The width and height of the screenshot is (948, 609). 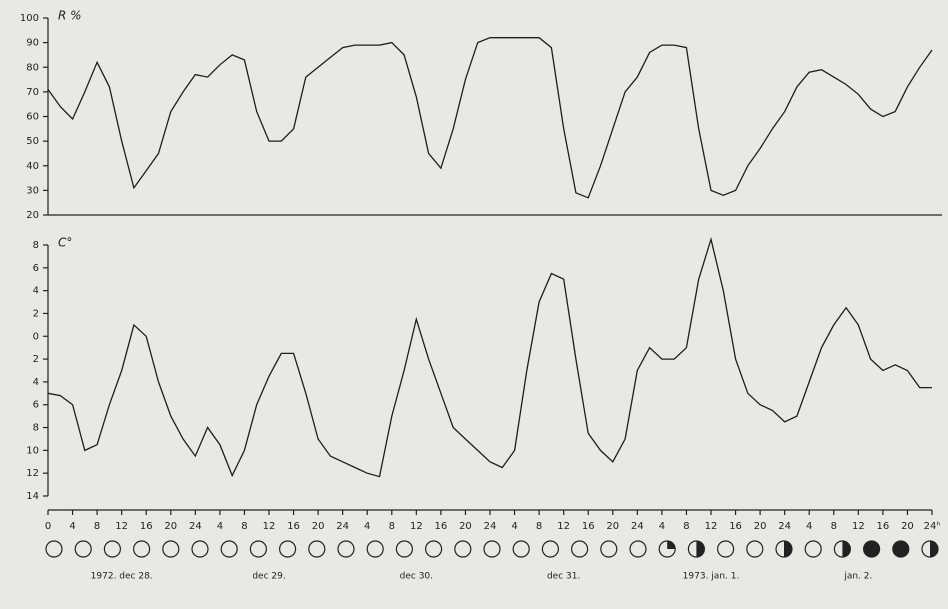 What do you see at coordinates (32, 215) in the screenshot?
I see `y-tick-label: 20` at bounding box center [32, 215].